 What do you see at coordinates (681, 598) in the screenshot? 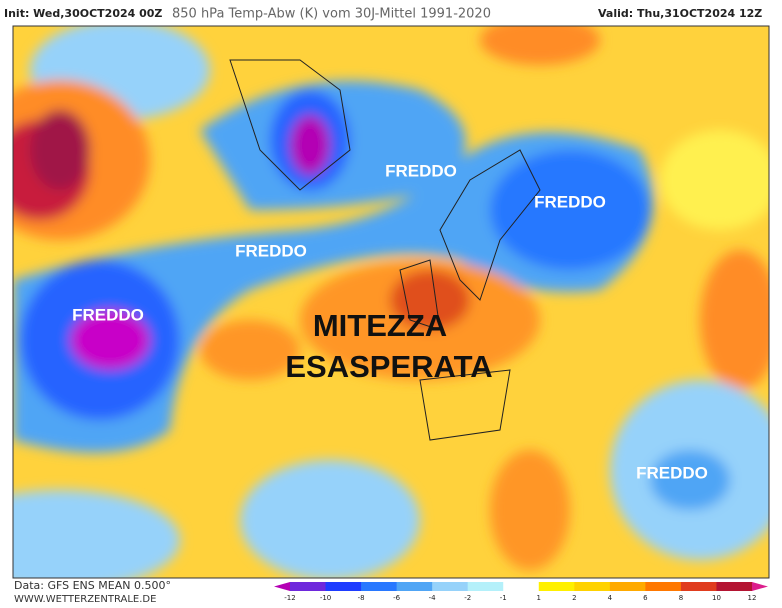
I see `colorbar-tick-label: 8` at bounding box center [681, 598].